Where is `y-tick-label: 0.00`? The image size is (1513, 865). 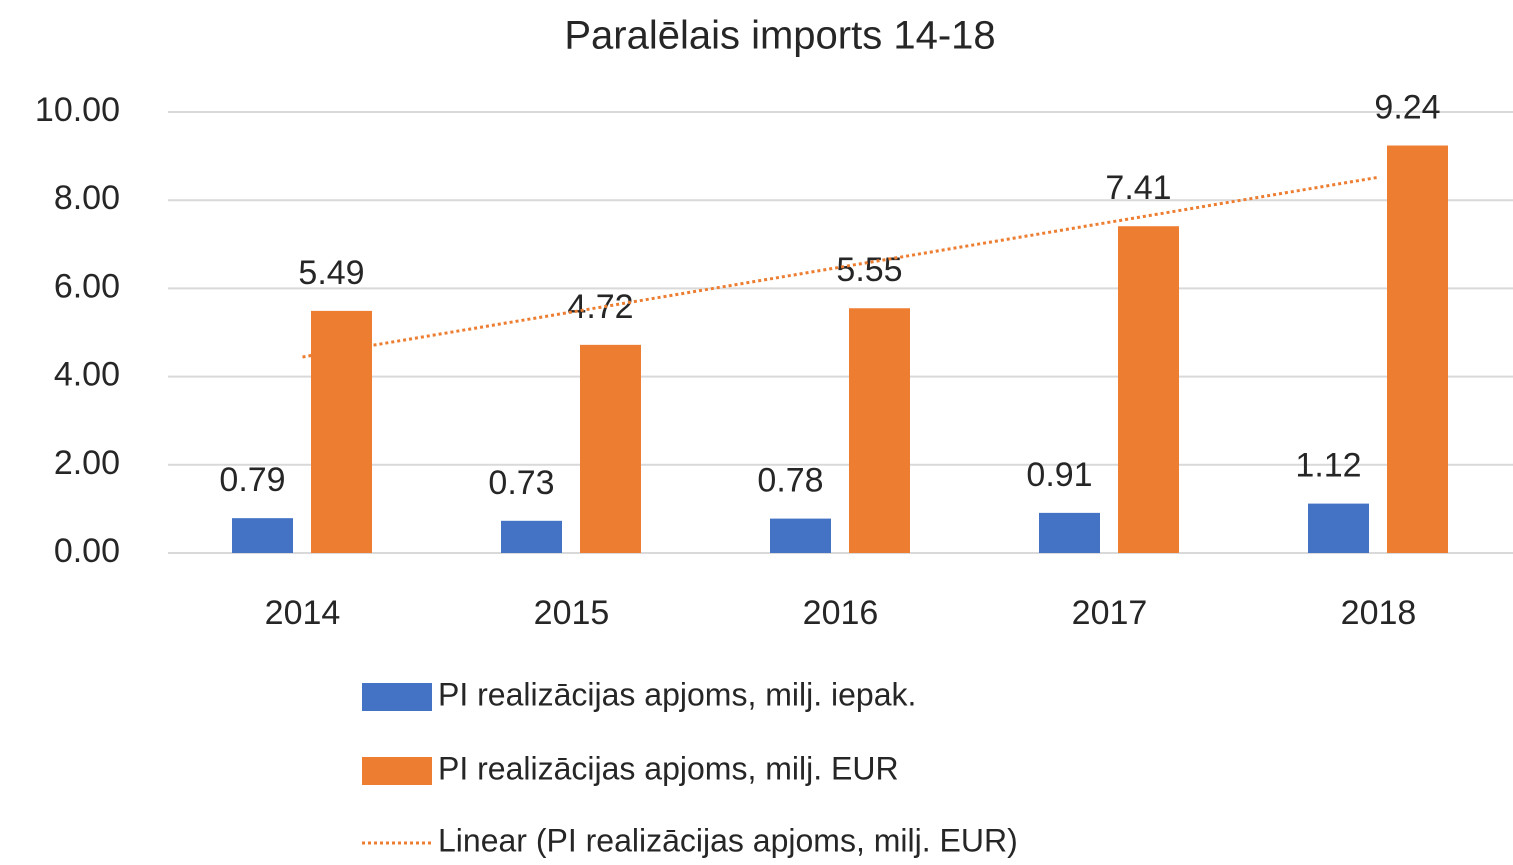 y-tick-label: 0.00 is located at coordinates (87, 551).